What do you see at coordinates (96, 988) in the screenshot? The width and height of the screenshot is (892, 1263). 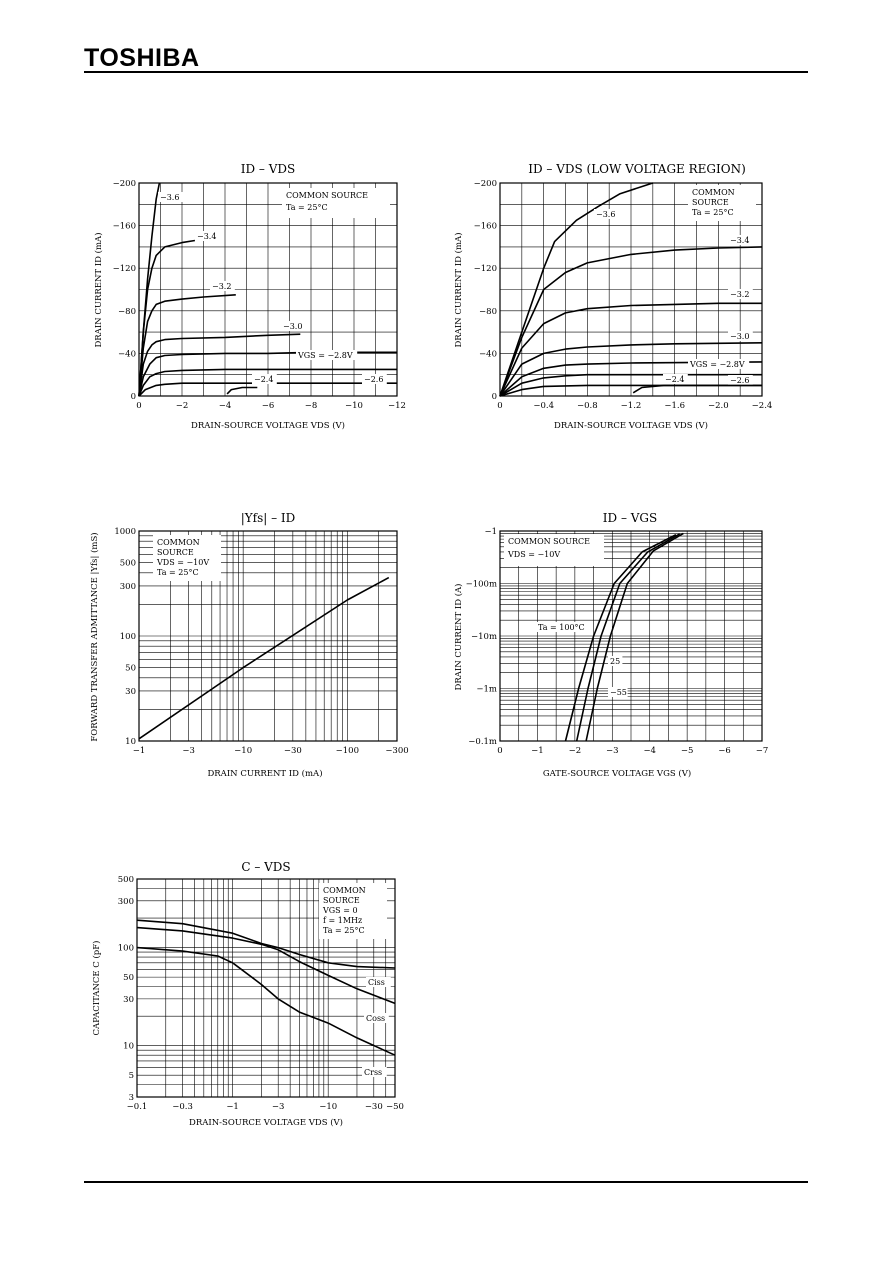 I see `y-axis-label: CAPACITANCE C (pF)` at bounding box center [96, 988].